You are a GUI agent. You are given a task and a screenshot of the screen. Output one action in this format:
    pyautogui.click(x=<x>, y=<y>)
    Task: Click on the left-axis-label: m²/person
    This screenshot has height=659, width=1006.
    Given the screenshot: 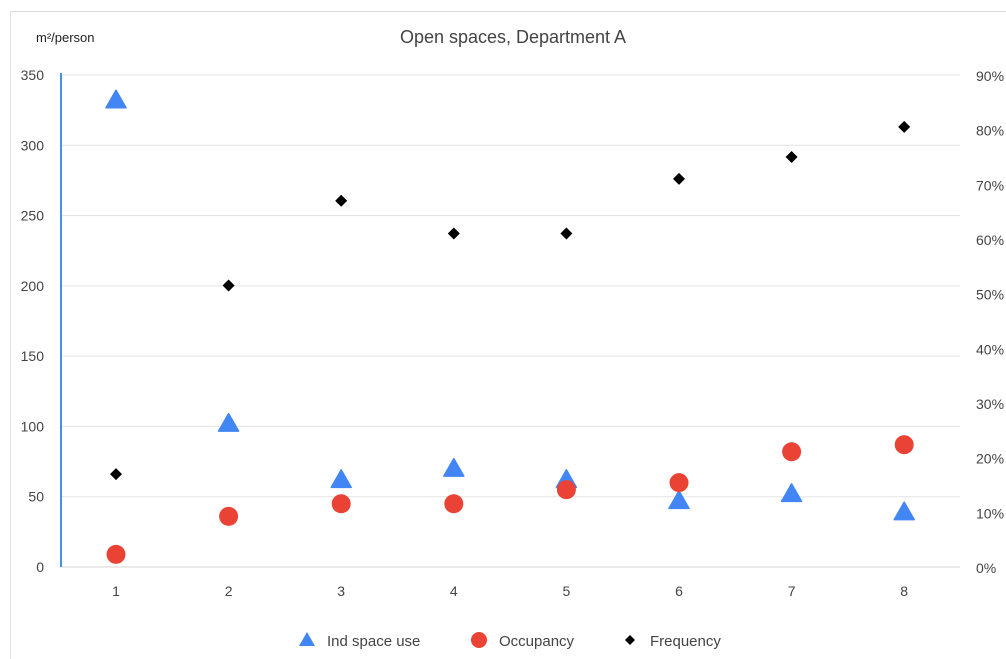 What is the action you would take?
    pyautogui.click(x=65, y=37)
    